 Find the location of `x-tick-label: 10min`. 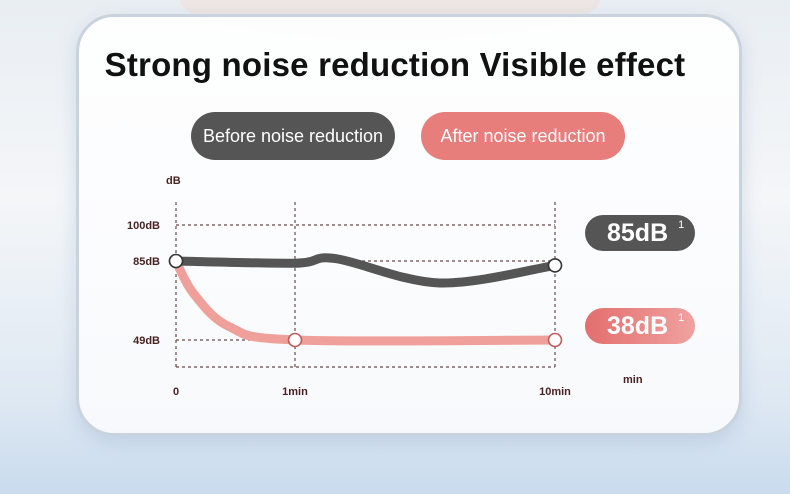

x-tick-label: 10min is located at coordinates (555, 392).